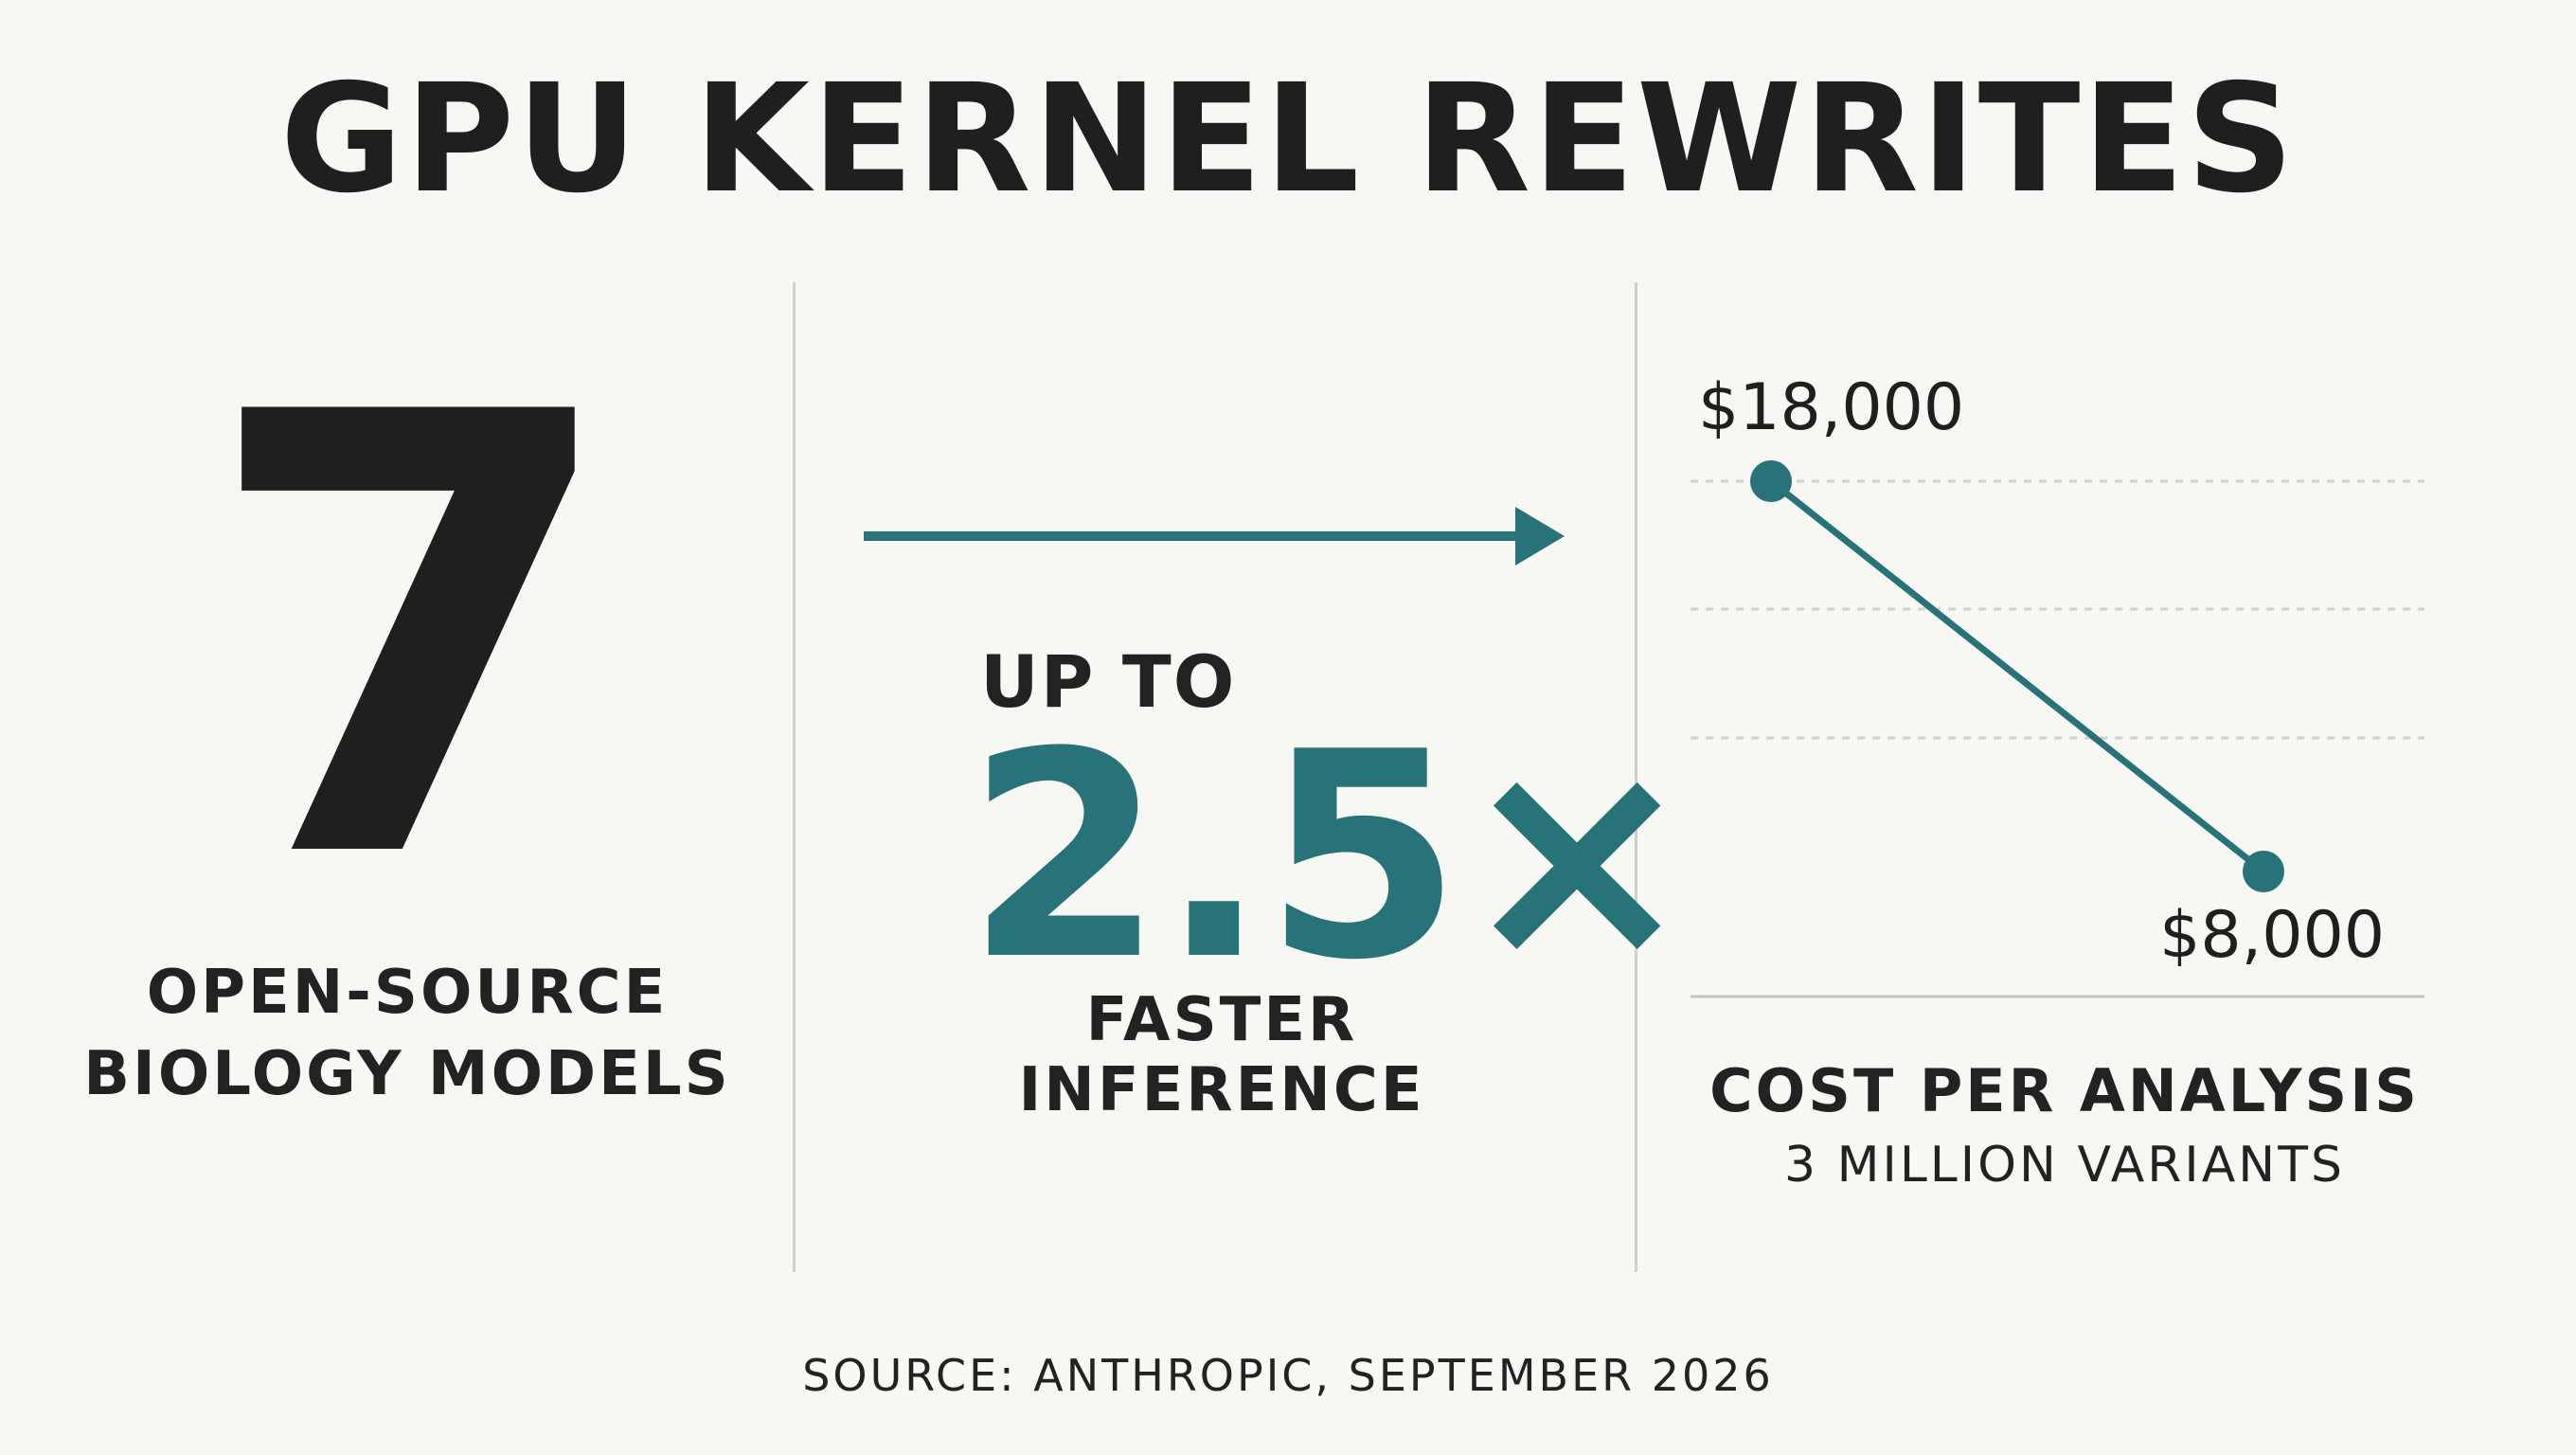  What do you see at coordinates (2064, 1090) in the screenshot?
I see `cost-chart-title: COST PER ANALYSIS` at bounding box center [2064, 1090].